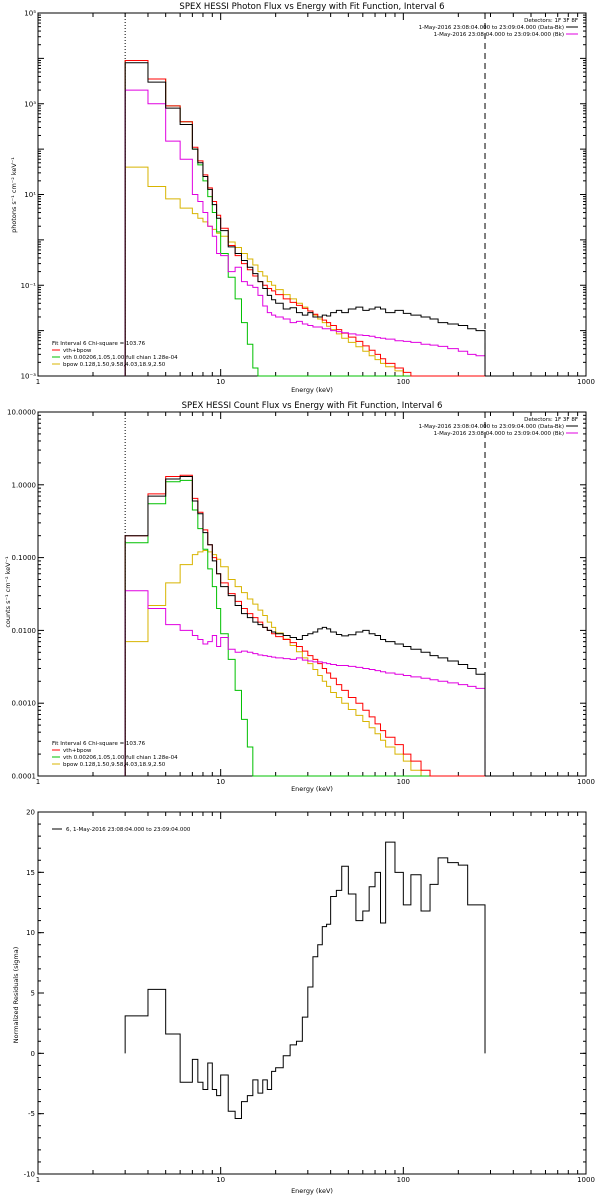 The height and width of the screenshot is (1200, 600). I want to click on y-tick-label: 5, so click(33, 994).